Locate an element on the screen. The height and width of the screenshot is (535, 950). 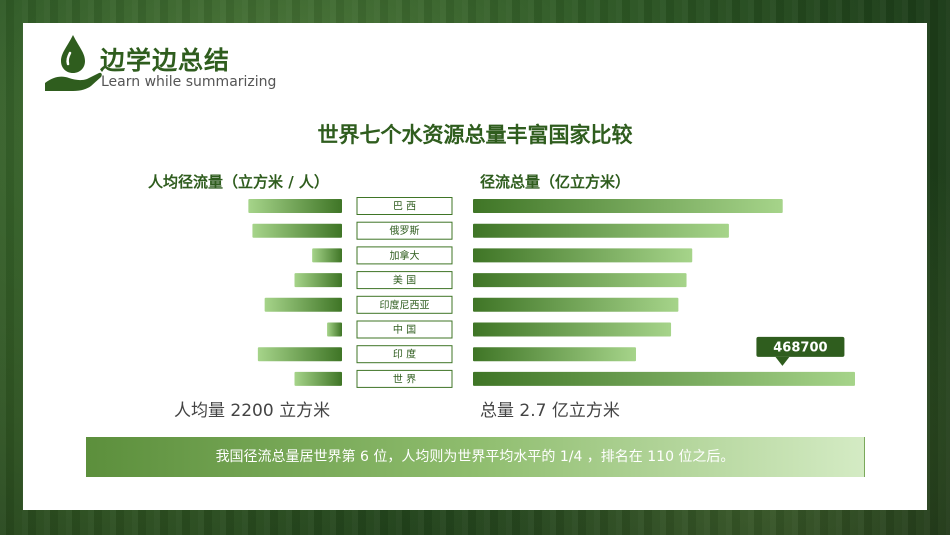
right-series-heading: 径流总量（亿立方米） is located at coordinates (555, 182).